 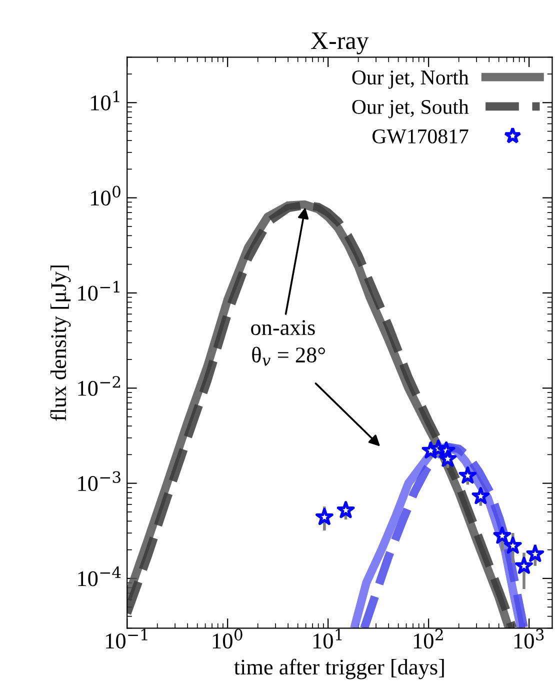 I want to click on x-tick-label: 10$^{1}$, so click(x=327, y=638).